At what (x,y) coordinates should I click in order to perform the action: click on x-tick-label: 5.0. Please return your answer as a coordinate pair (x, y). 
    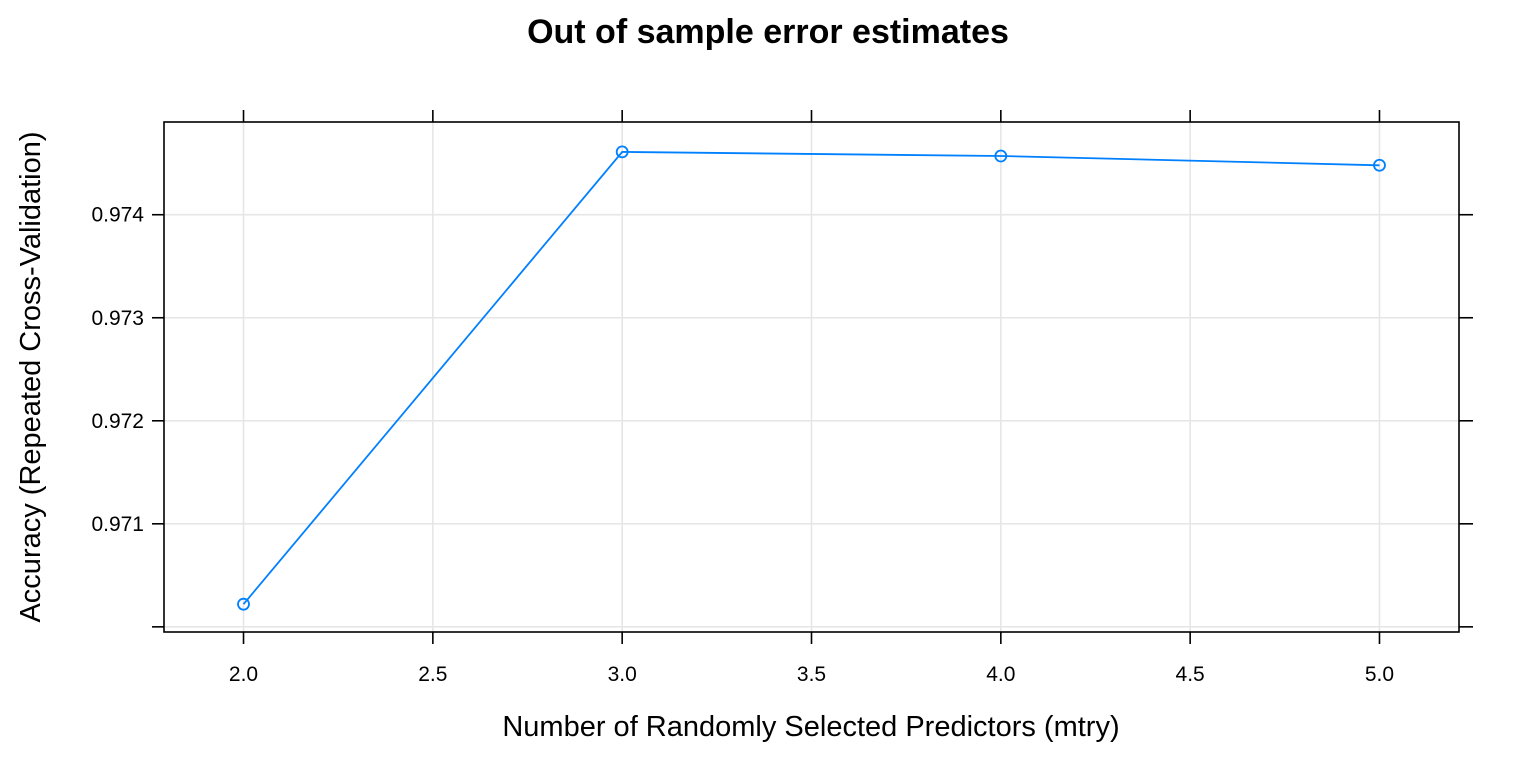
    Looking at the image, I should click on (1379, 674).